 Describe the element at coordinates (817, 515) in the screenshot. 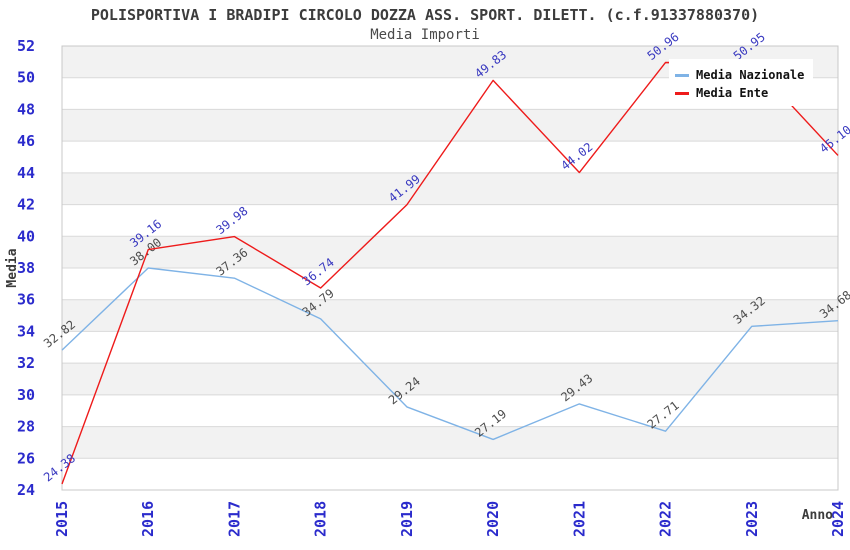

I see `x-axis-title: Anno` at that location.